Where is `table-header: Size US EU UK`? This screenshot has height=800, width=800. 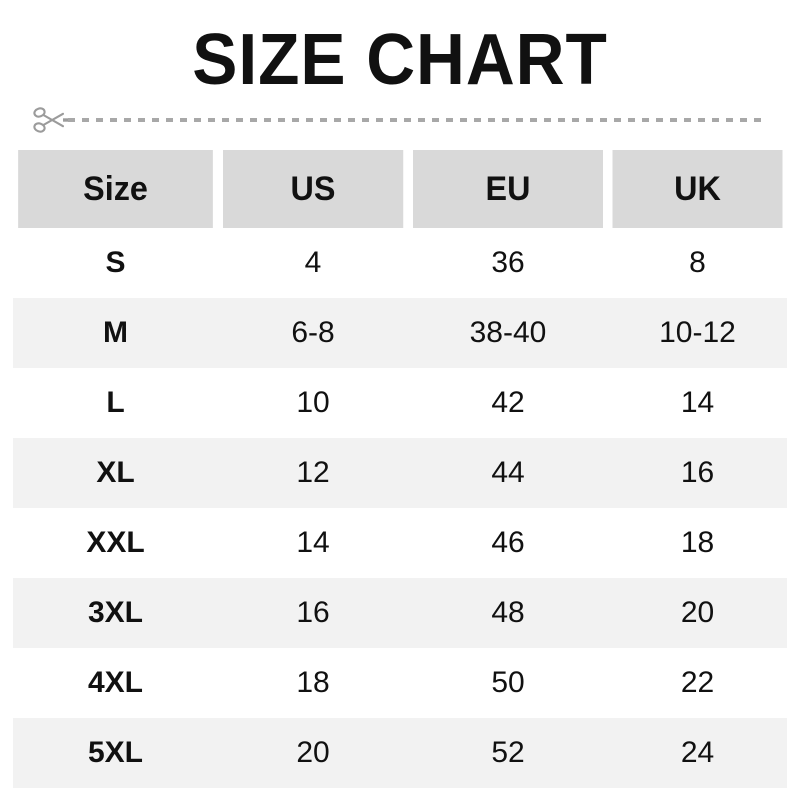 table-header: Size US EU UK is located at coordinates (400, 189).